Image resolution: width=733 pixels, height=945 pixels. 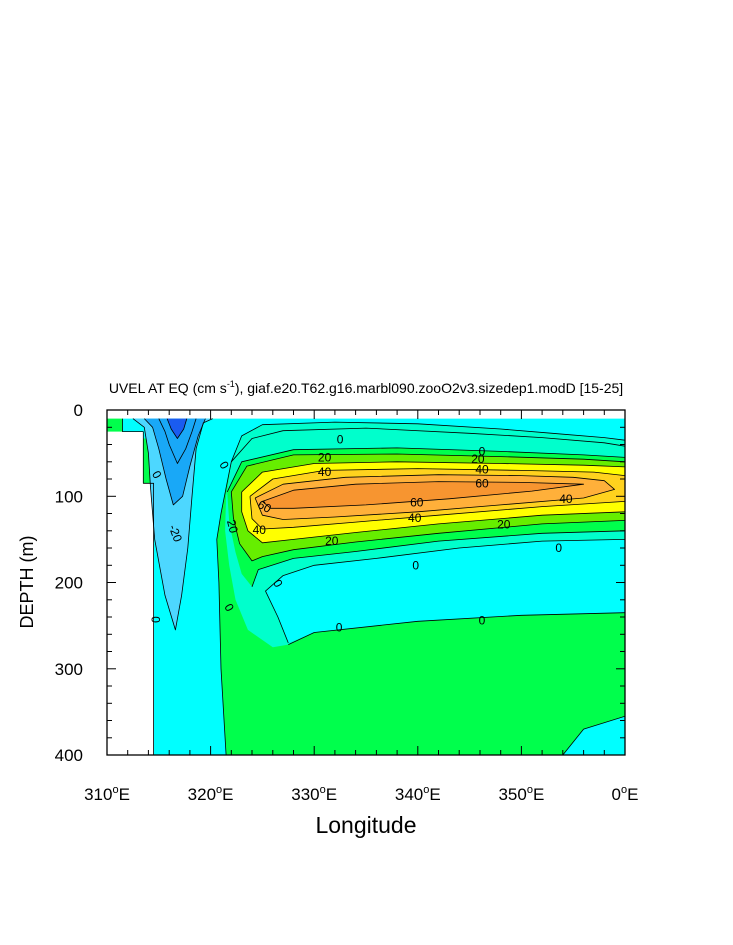 I want to click on y-tick-label: 200, so click(x=69, y=583).